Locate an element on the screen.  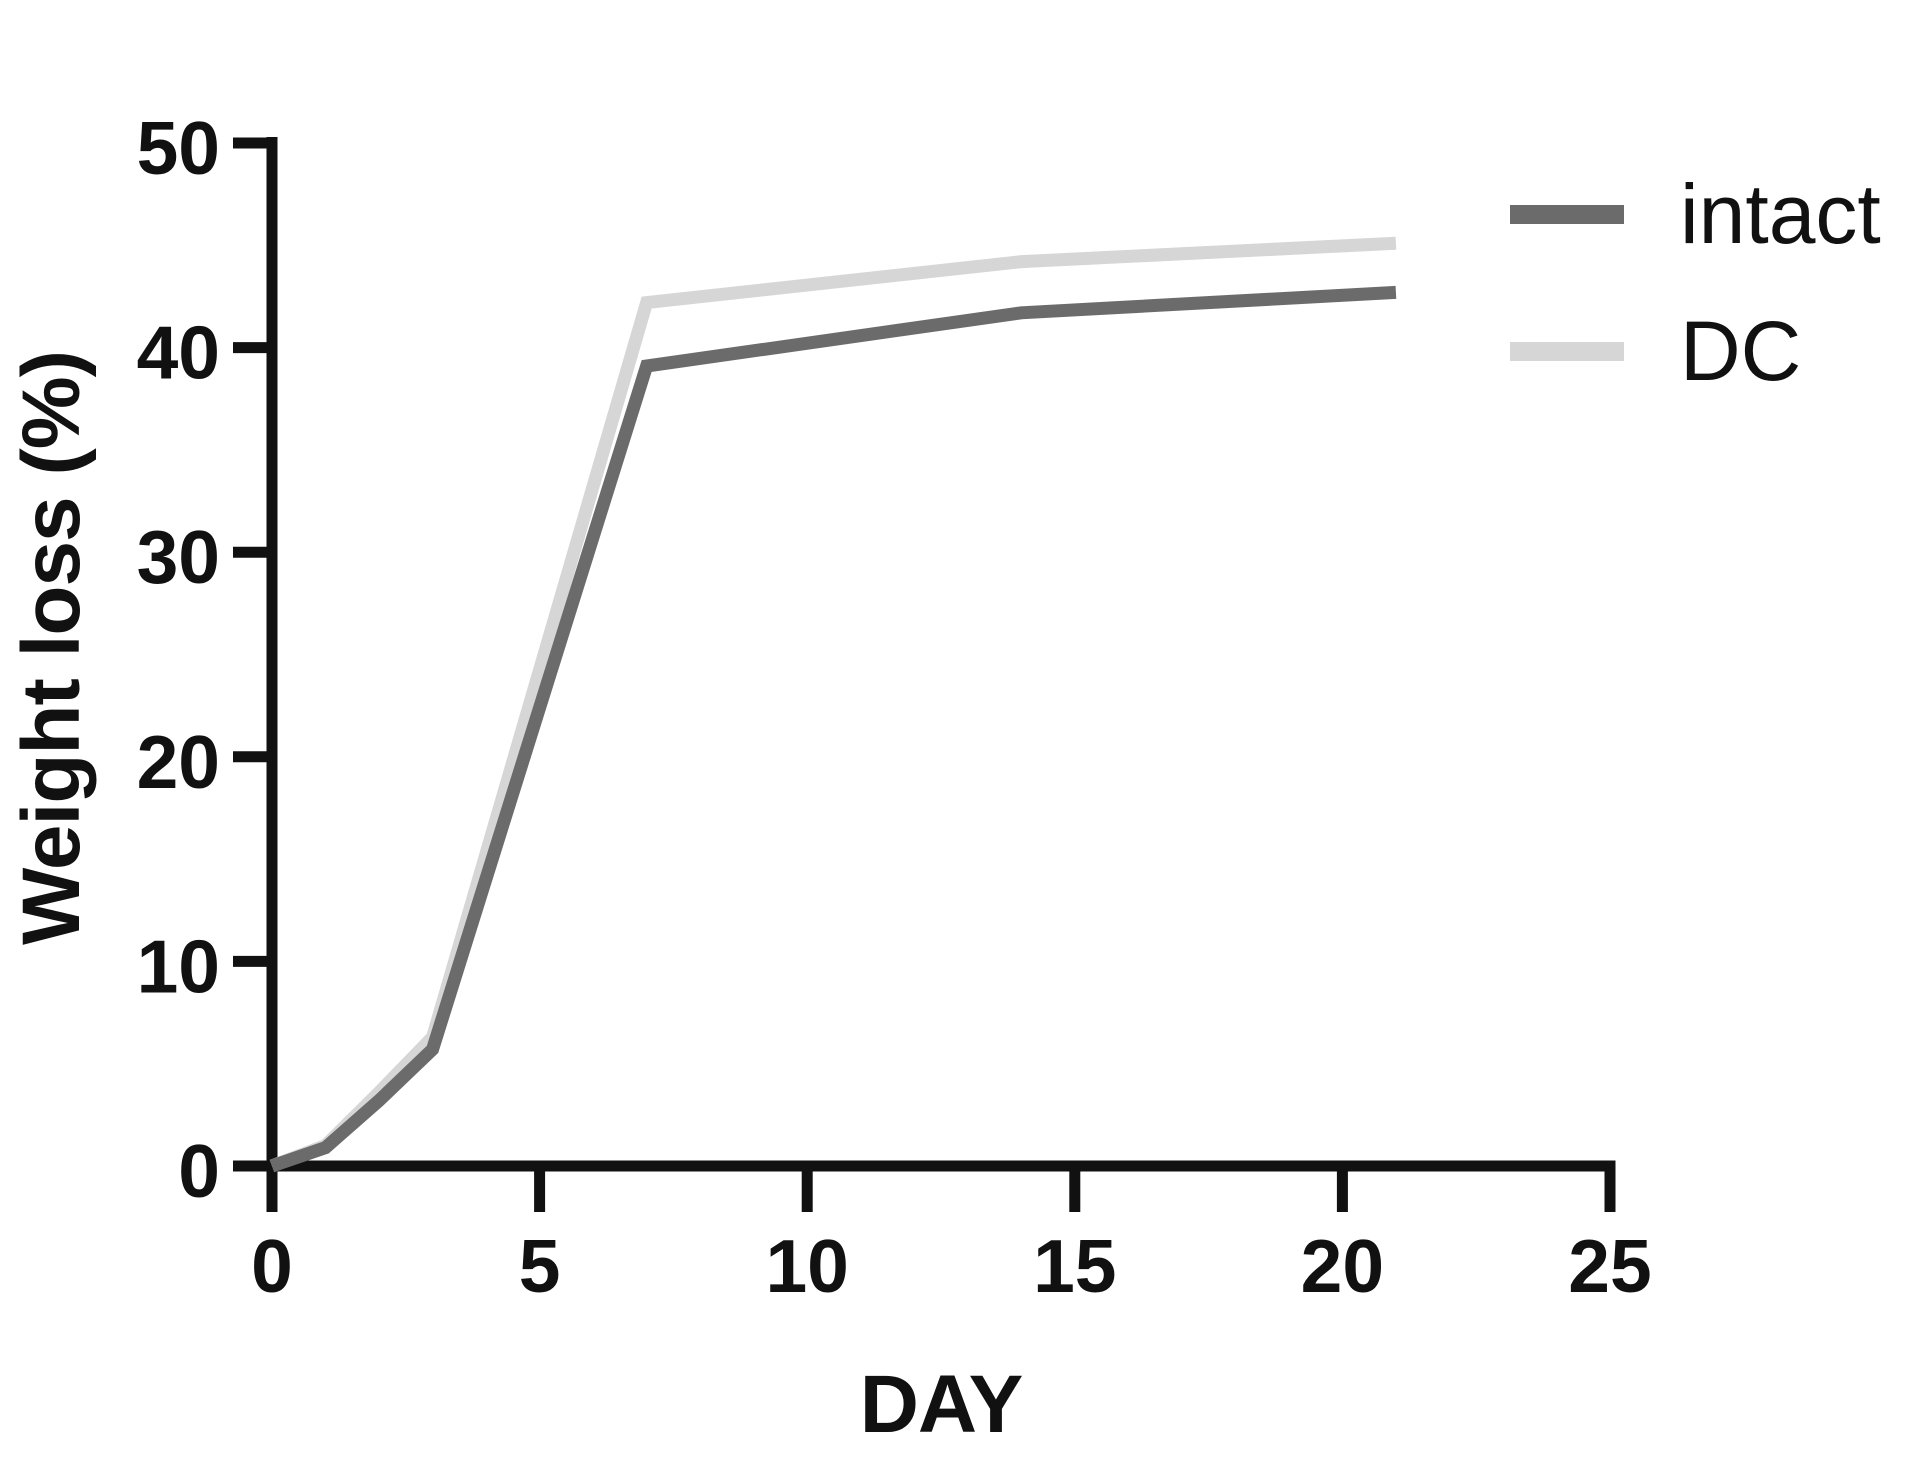
x-tick-label: 0 is located at coordinates (272, 1266).